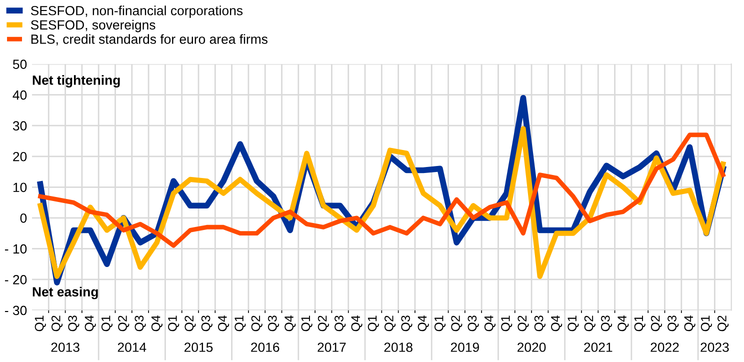 This screenshot has width=744, height=362. I want to click on annotation: Net easing, so click(65, 293).